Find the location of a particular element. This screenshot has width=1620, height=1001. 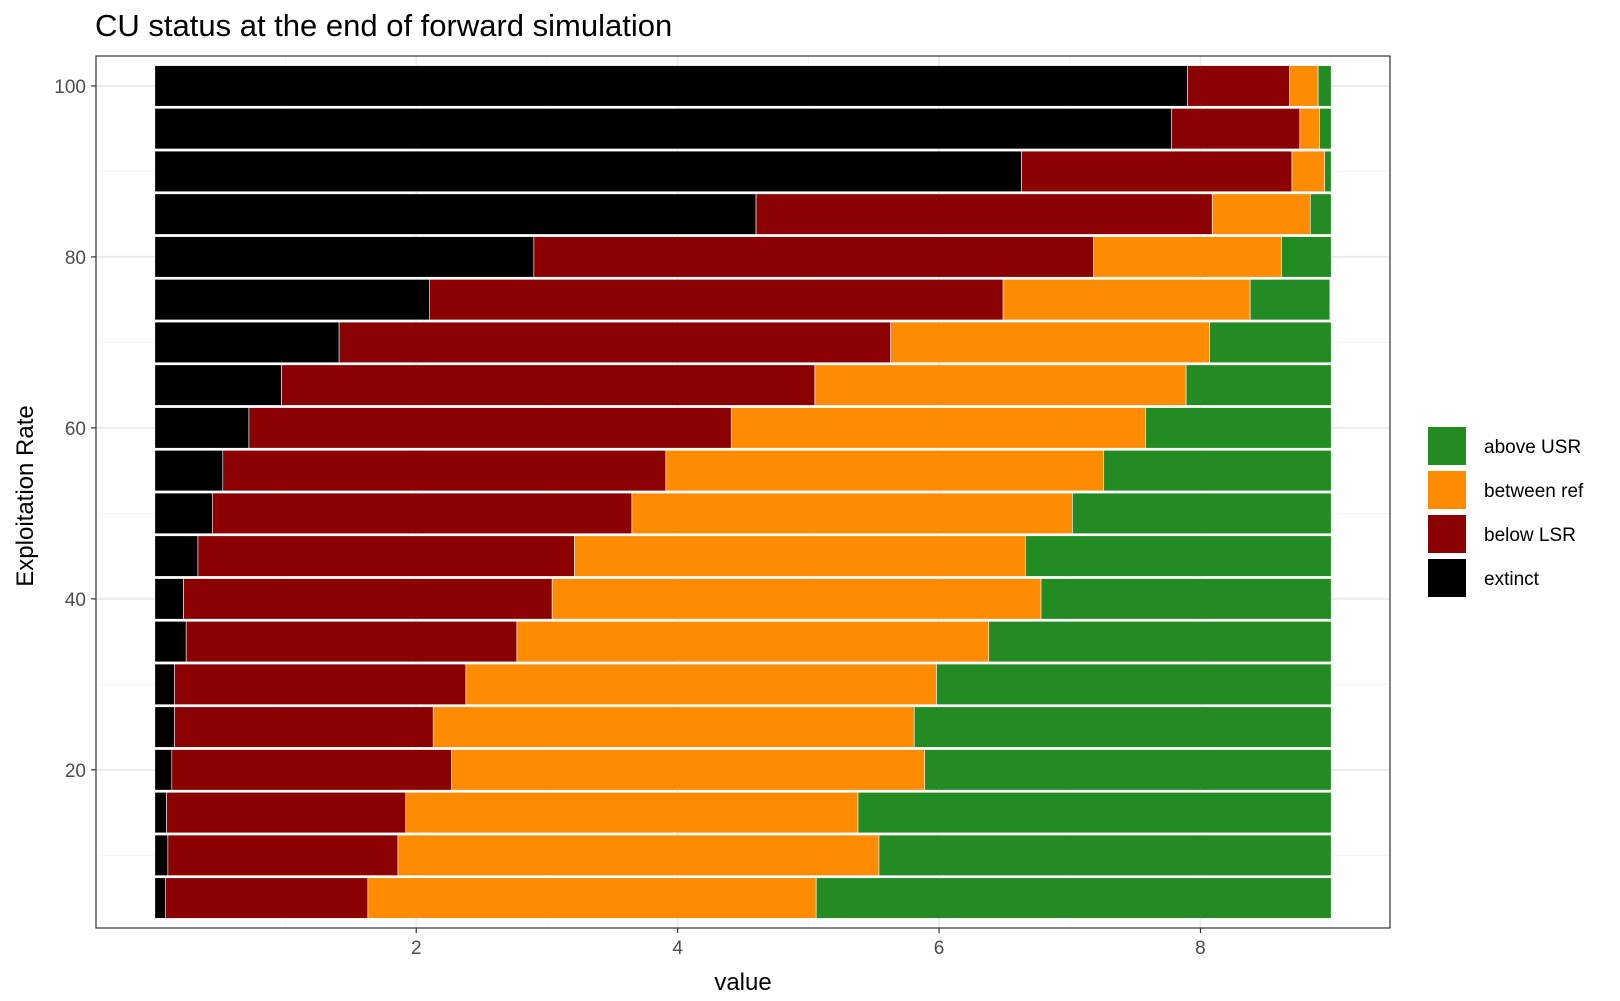

y-axis-title: Exploitation Rate is located at coordinates (25, 495).